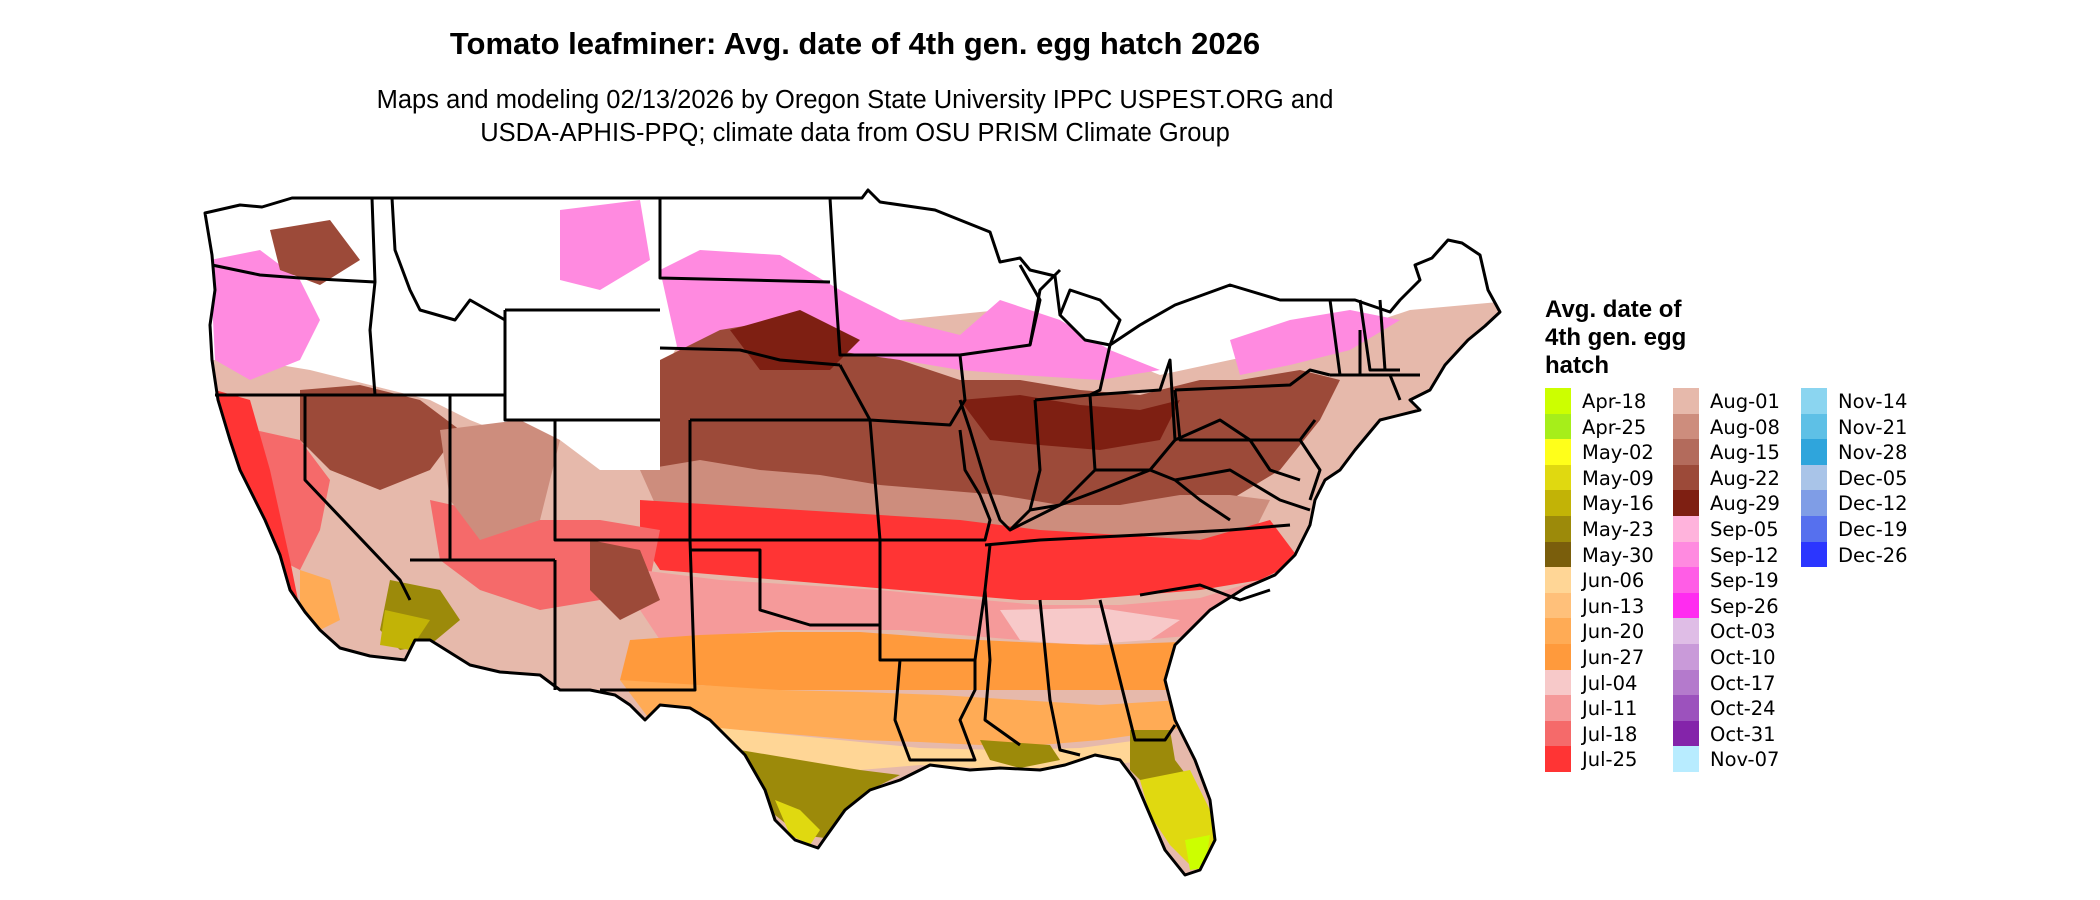 The width and height of the screenshot is (2100, 900). I want to click on legend-title-line-2: 4th gen. egg, so click(1616, 337).